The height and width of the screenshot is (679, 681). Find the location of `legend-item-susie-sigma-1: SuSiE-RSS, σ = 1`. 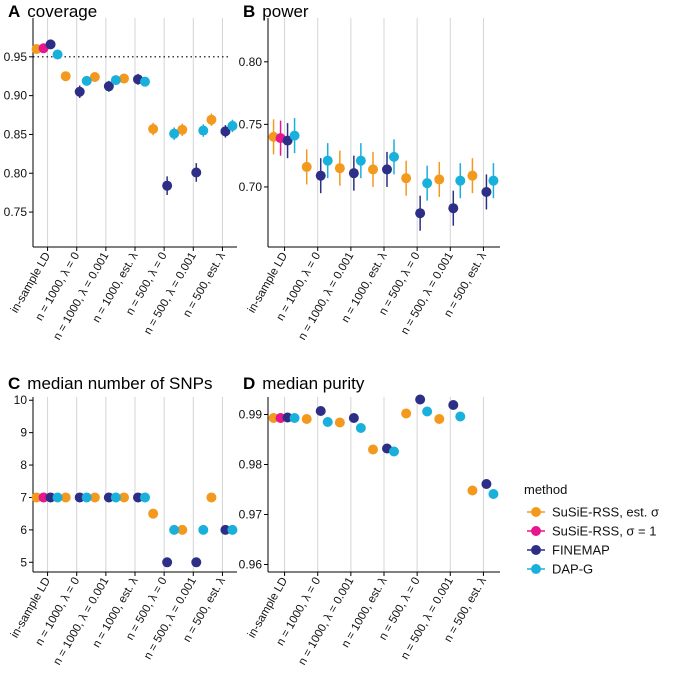

legend-item-susie-sigma-1: SuSiE-RSS, σ = 1 is located at coordinates (591, 531).